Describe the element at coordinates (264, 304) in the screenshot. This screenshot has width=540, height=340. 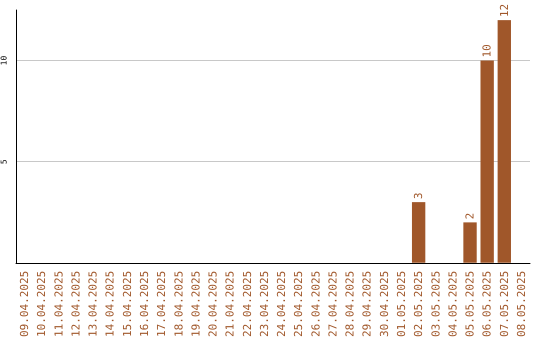
I see `x-tick-label: 23.04.2025` at that location.